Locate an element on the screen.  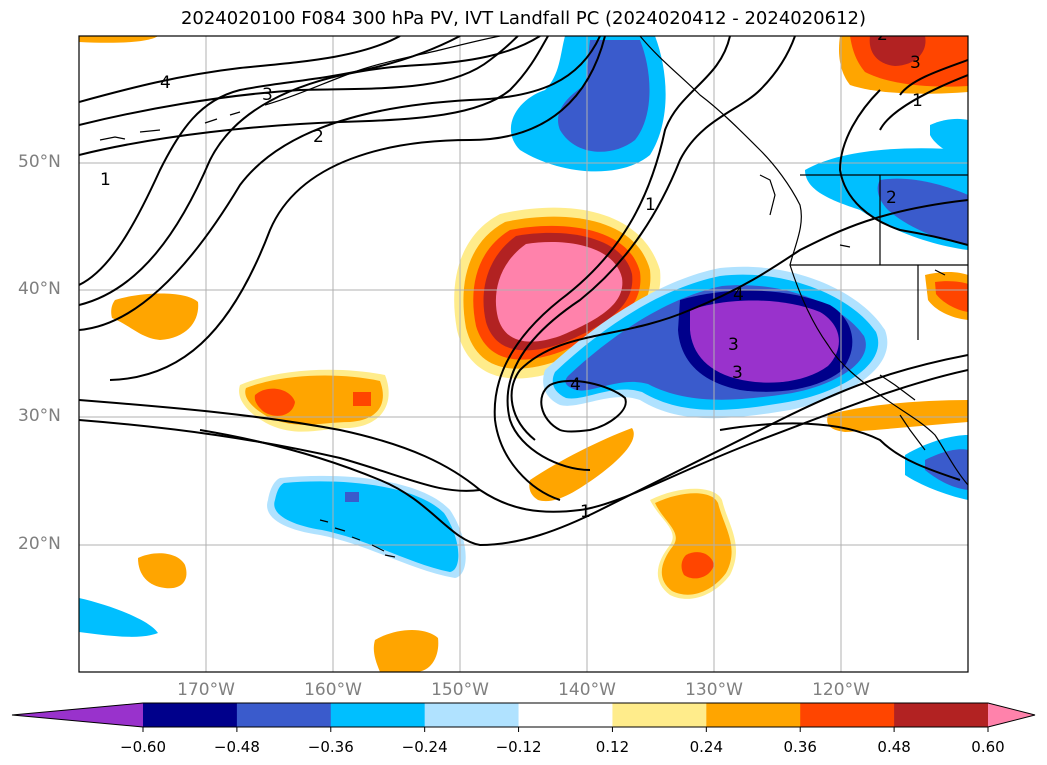
colorbar-tick-label: 0.60 is located at coordinates (988, 747).